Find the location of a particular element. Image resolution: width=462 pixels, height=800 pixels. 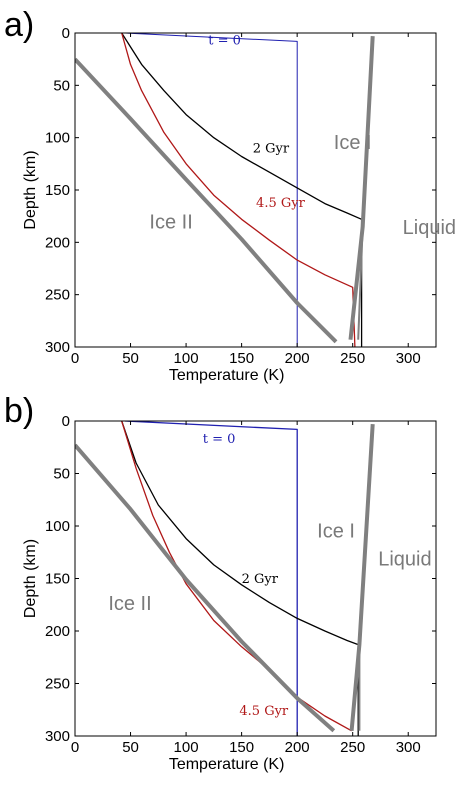

panel-label: b) is located at coordinates (19, 411).